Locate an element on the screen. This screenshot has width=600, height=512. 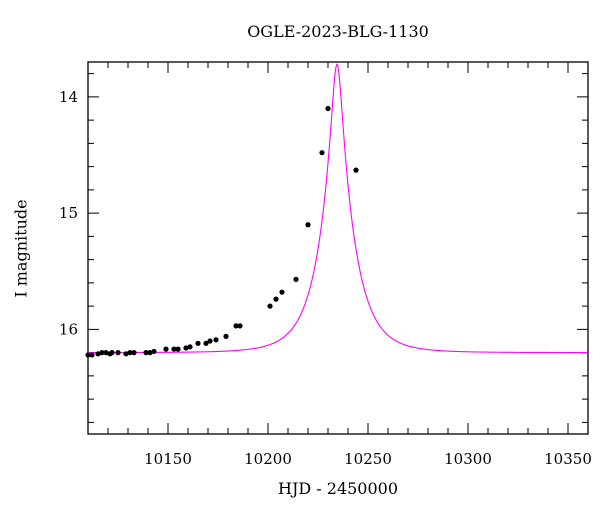
x-tick-label: 10300 is located at coordinates (468, 459).